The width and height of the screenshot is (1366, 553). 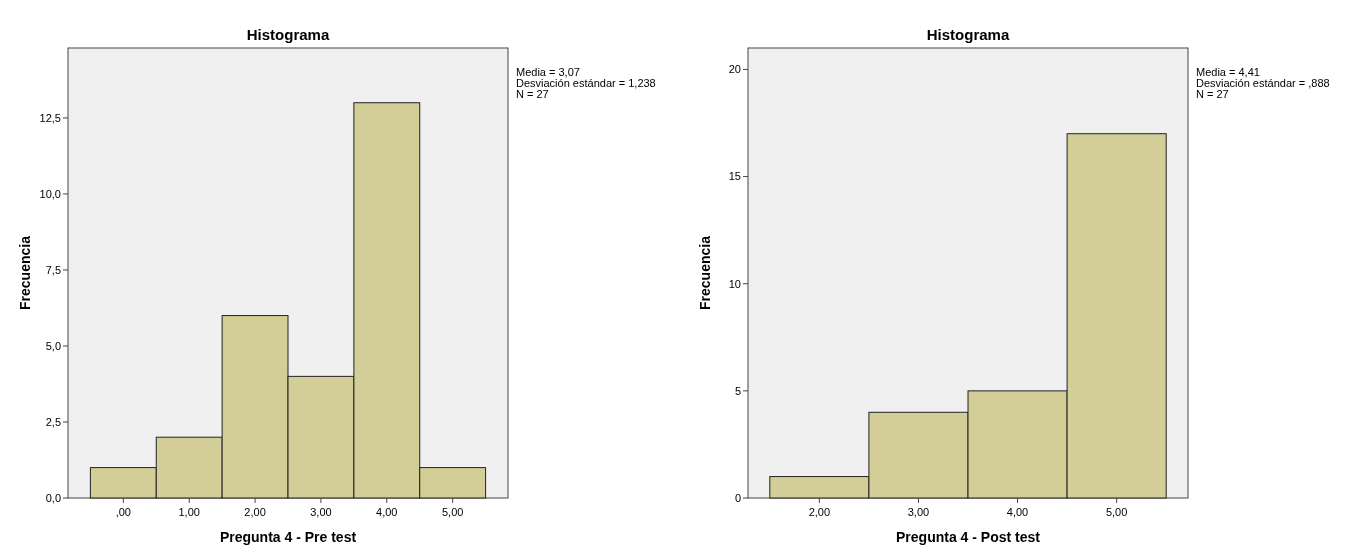 I want to click on y-tick-label: 15, so click(x=734, y=176).